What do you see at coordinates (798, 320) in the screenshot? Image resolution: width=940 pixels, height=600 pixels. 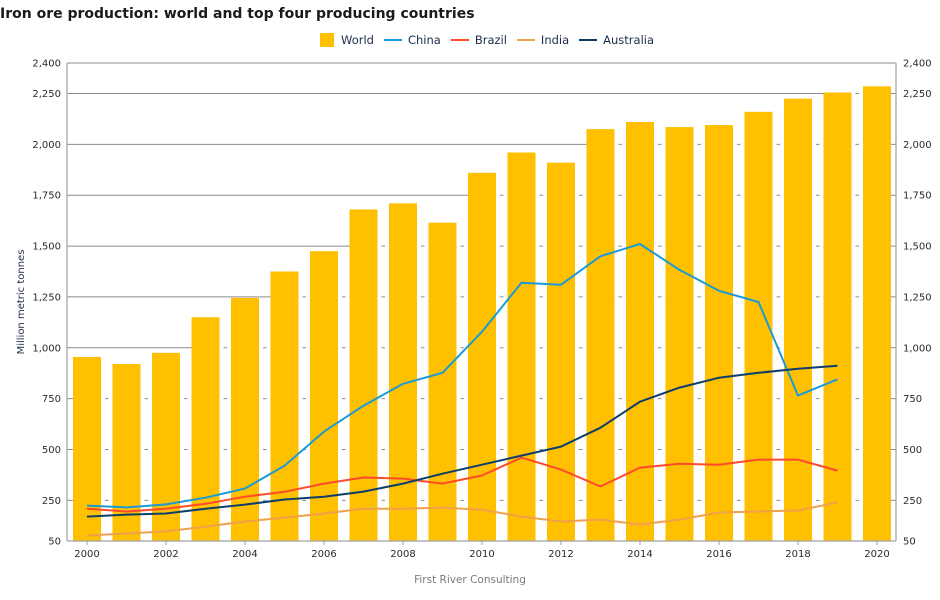 I see `bar-world-2018` at bounding box center [798, 320].